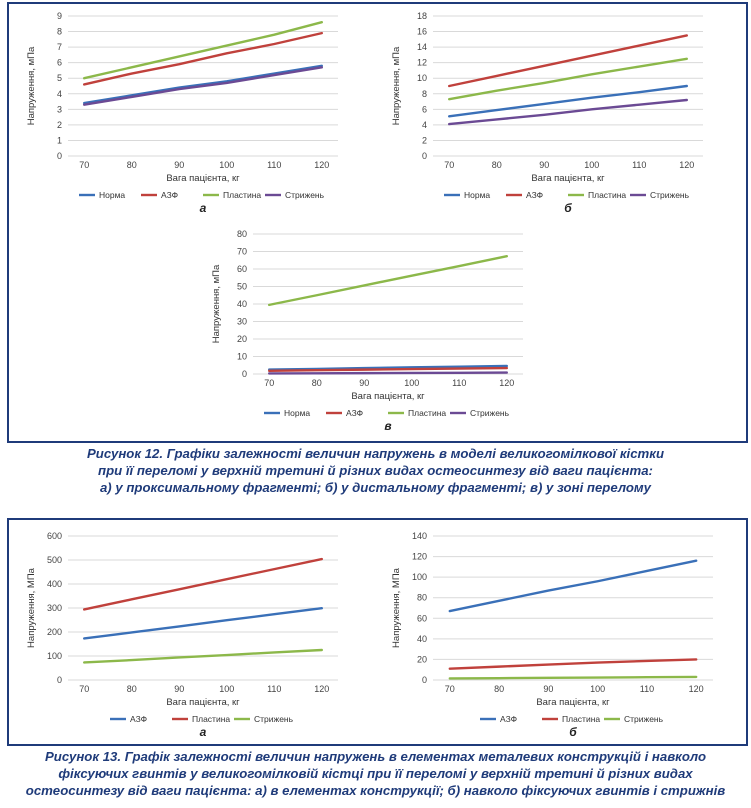  What do you see at coordinates (59, 125) in the screenshot?
I see `y-tick-label: 2` at bounding box center [59, 125].